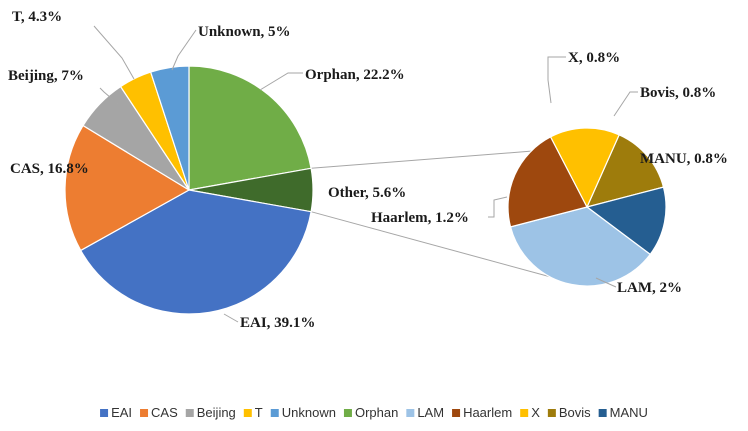 The image size is (748, 431). What do you see at coordinates (46, 76) in the screenshot?
I see `data-label-beijing: Beijing, 7%` at bounding box center [46, 76].